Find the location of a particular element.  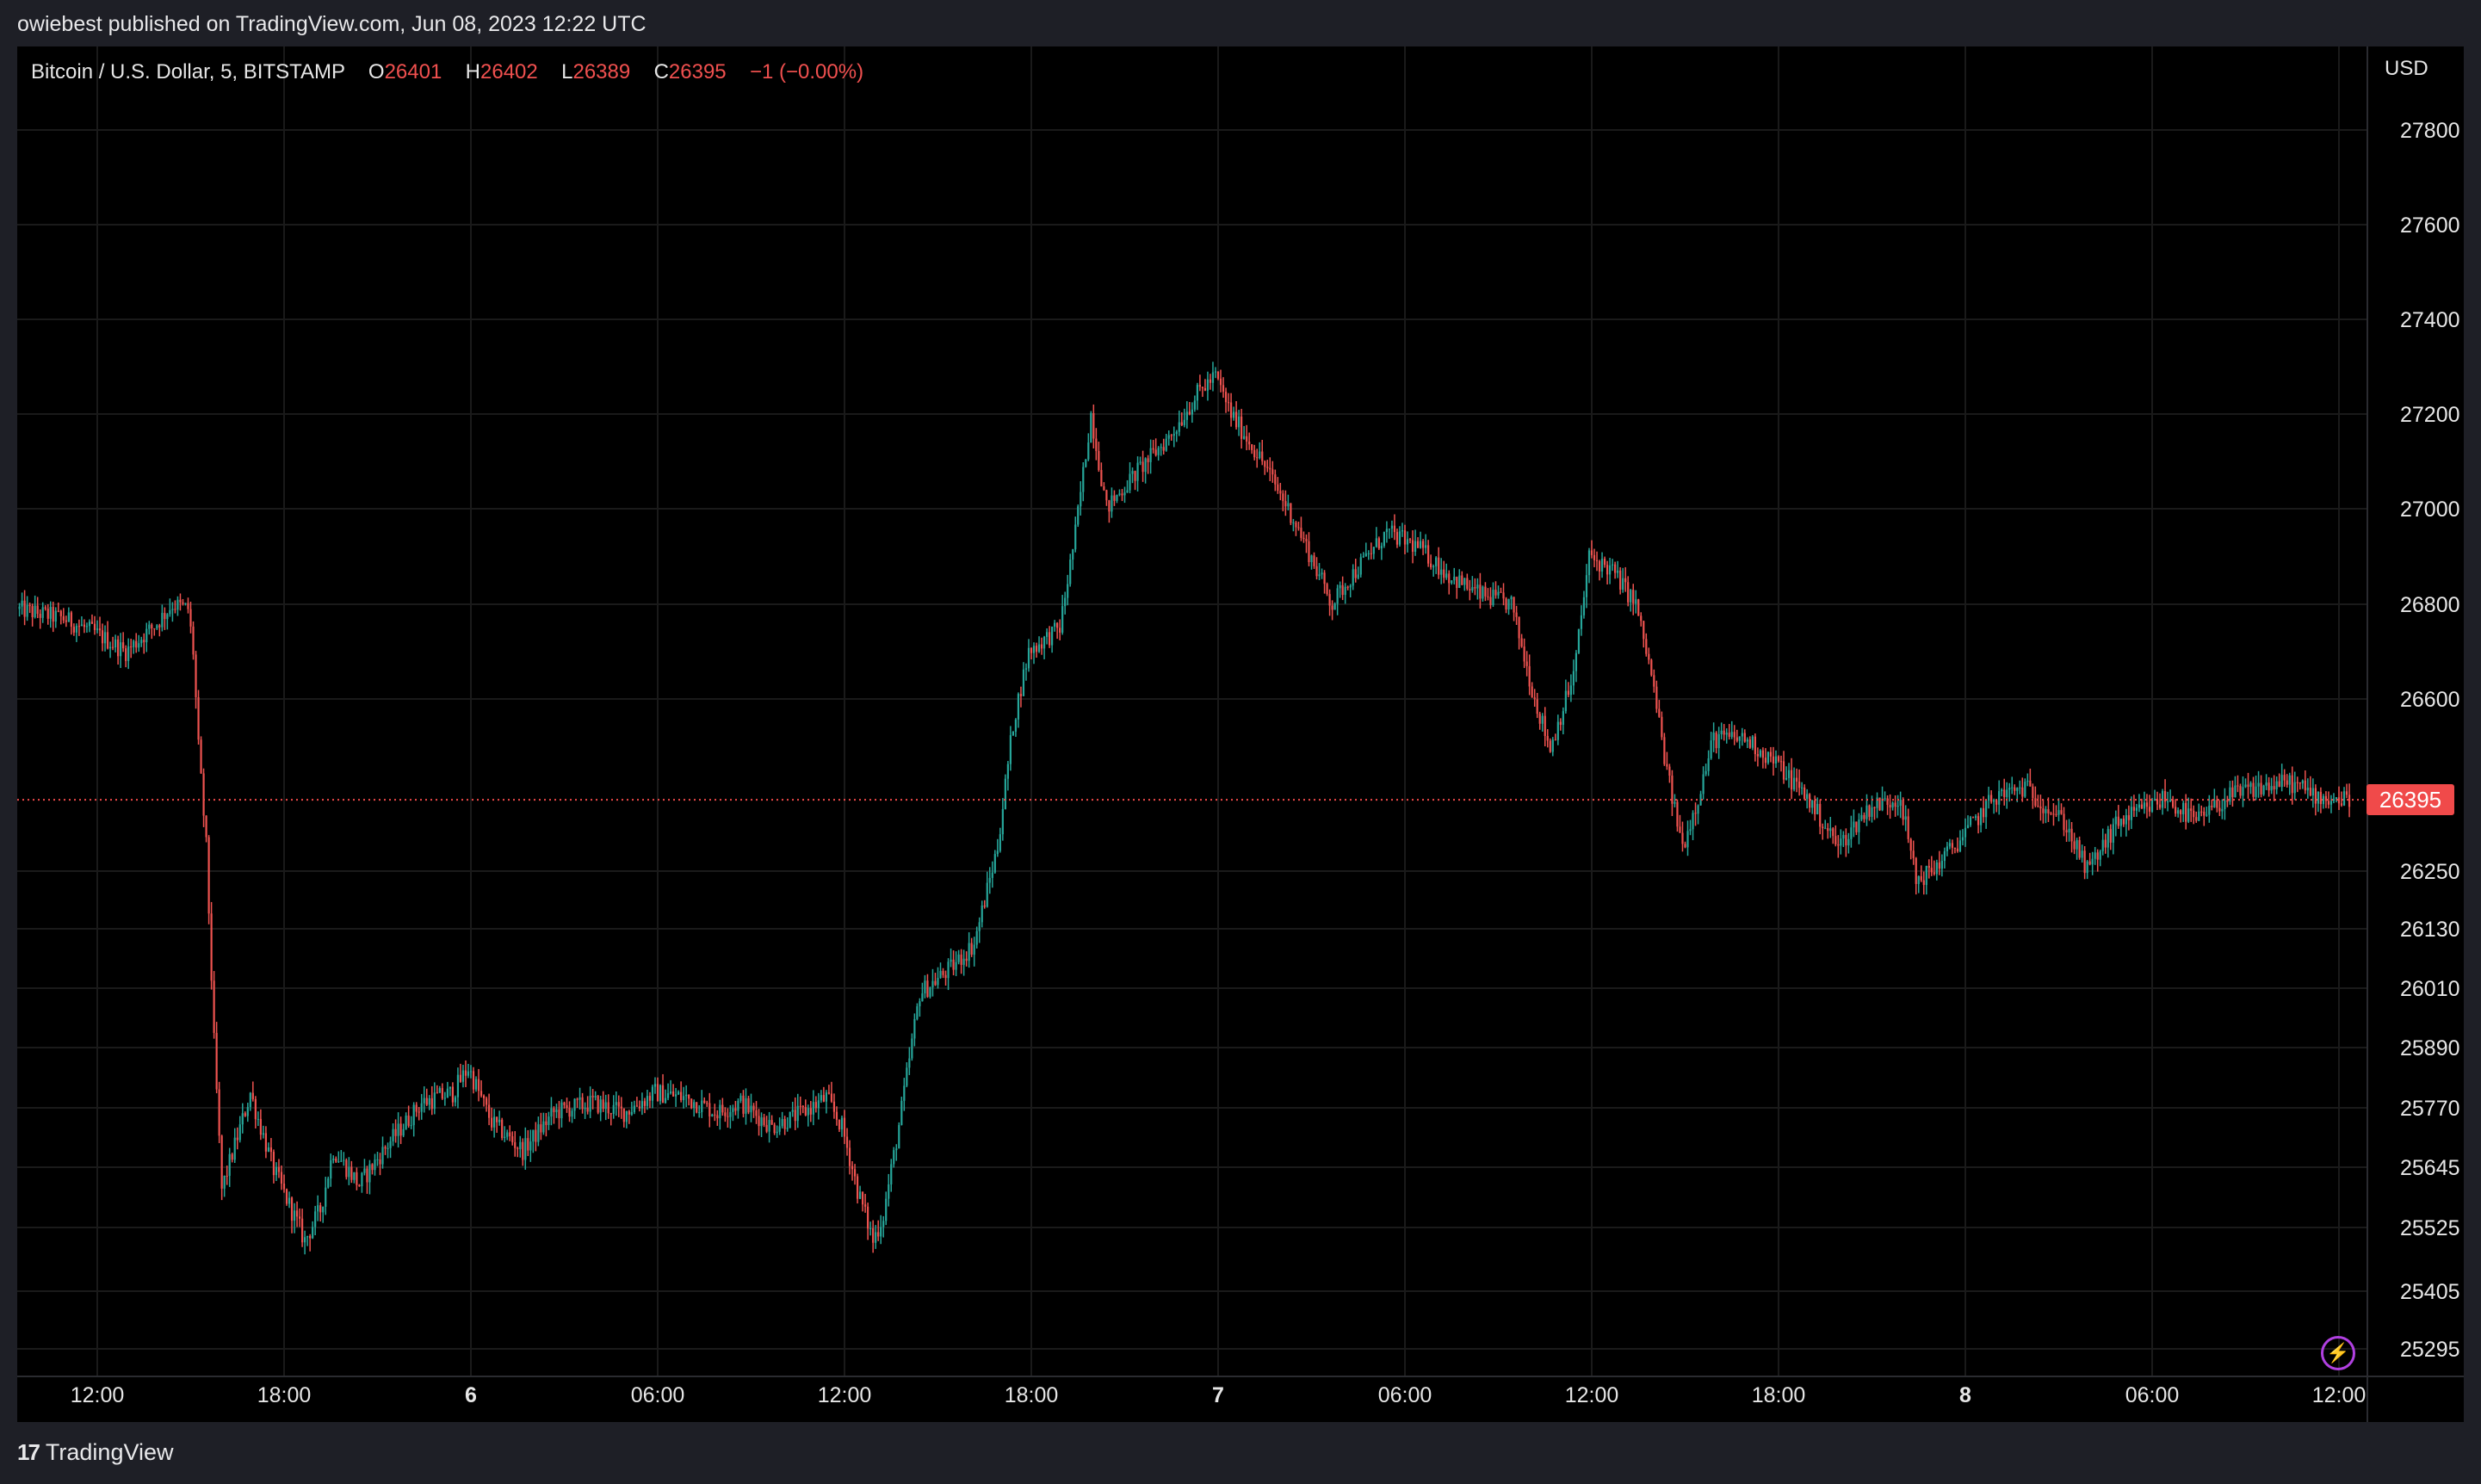

price-tick-label: 26250 is located at coordinates (2430, 872).